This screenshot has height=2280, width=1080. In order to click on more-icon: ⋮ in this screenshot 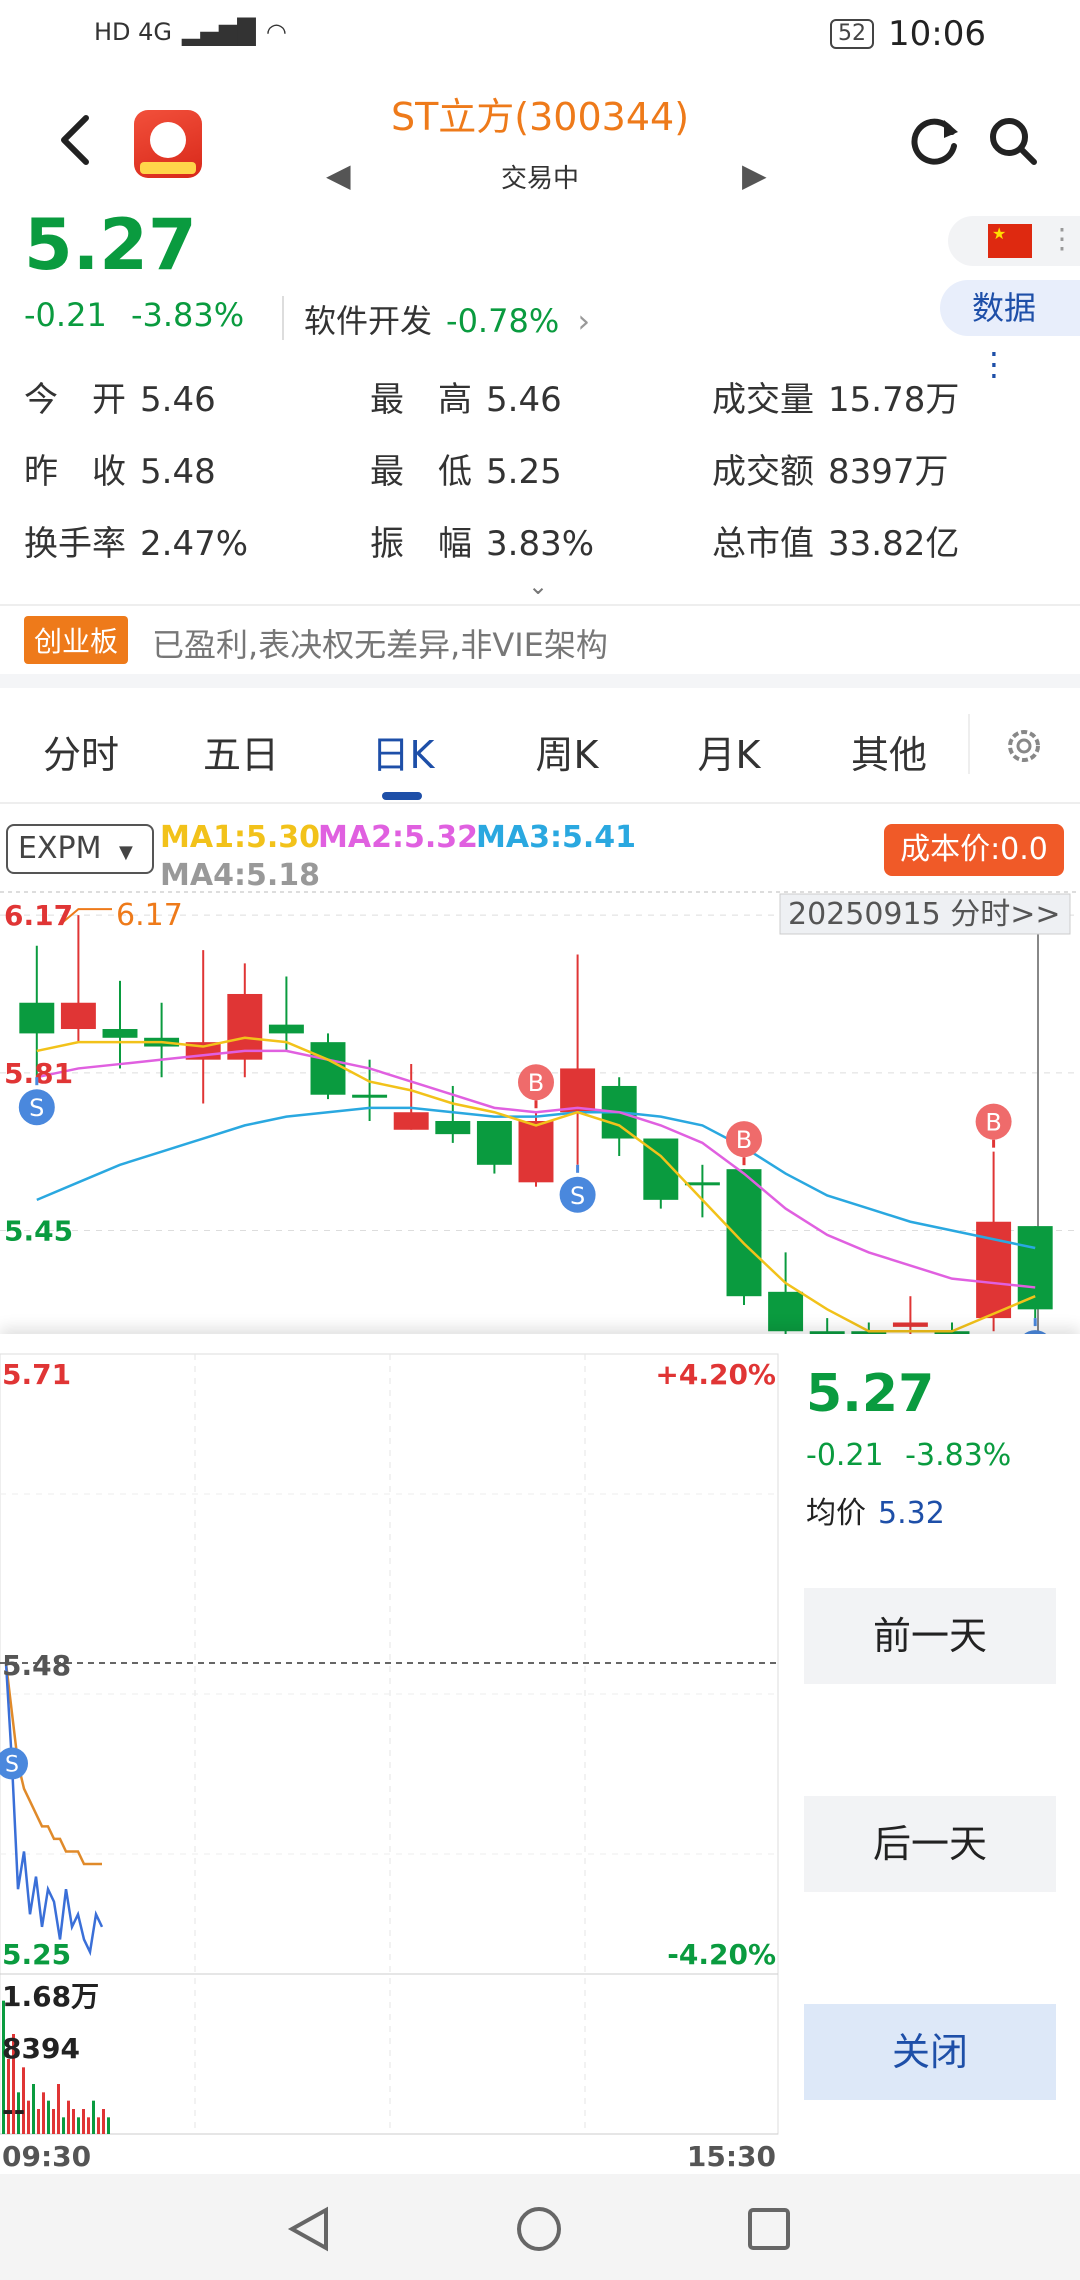, I will do `click(994, 364)`.